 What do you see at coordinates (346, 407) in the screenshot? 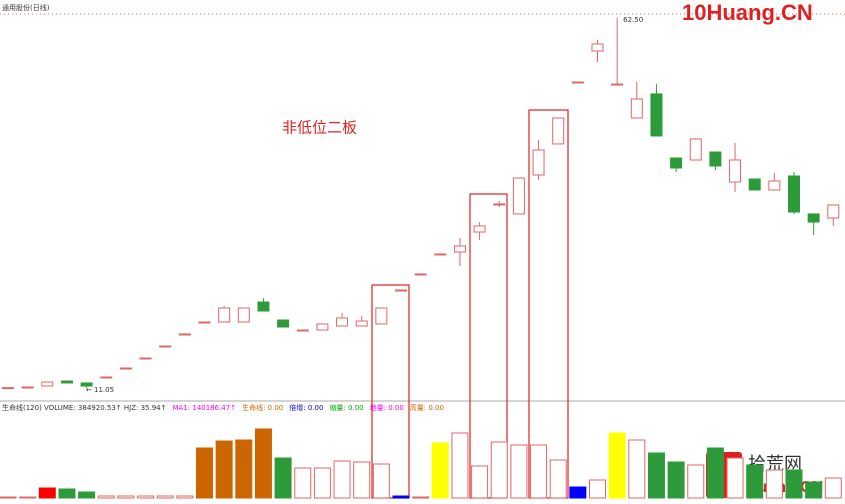
I see `indicator-label: 缩量: 0.00` at bounding box center [346, 407].